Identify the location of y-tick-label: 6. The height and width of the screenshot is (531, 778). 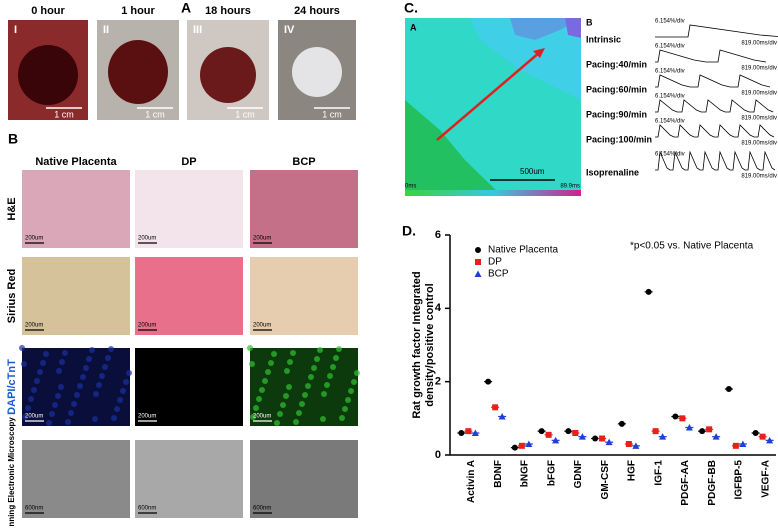
(438, 235).